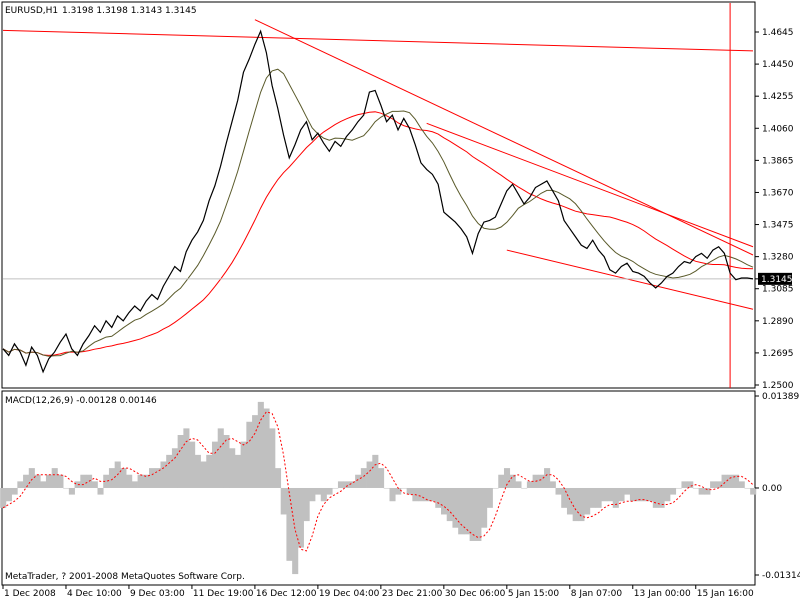 The width and height of the screenshot is (800, 604). Describe the element at coordinates (475, 594) in the screenshot. I see `time-axis-label: 30 Dec 06:00` at that location.